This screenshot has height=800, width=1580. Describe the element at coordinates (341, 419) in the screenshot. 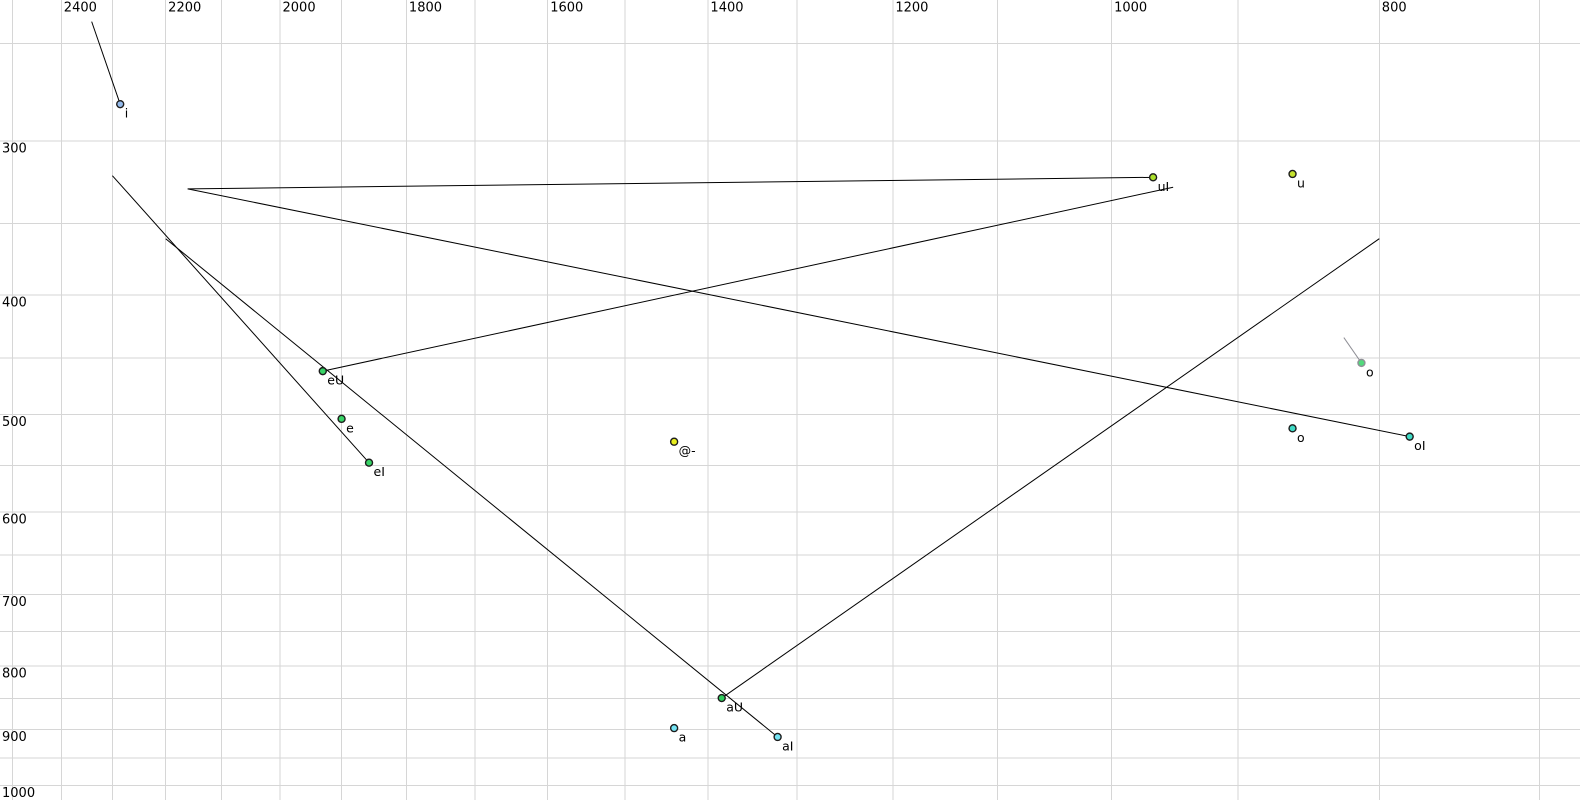

I see `vowel-point-e` at that location.